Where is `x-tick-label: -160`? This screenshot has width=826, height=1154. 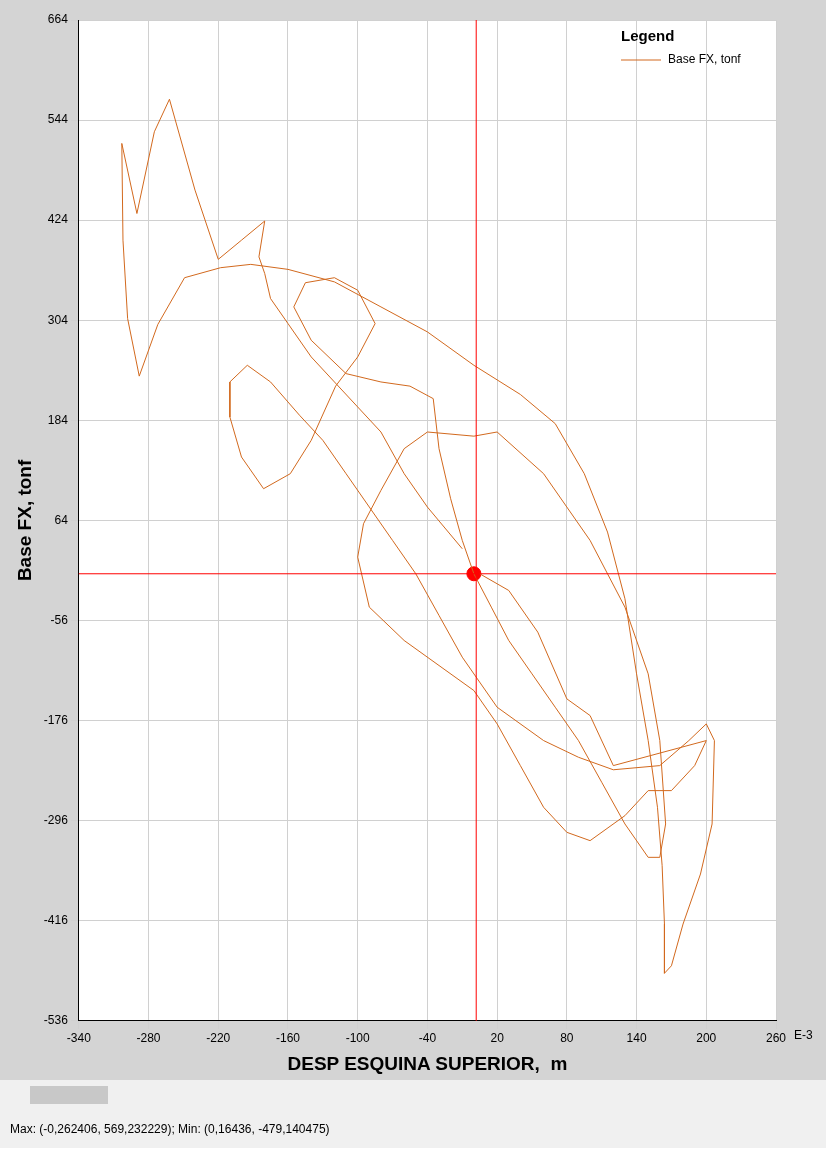
x-tick-label: -160 is located at coordinates (288, 1038).